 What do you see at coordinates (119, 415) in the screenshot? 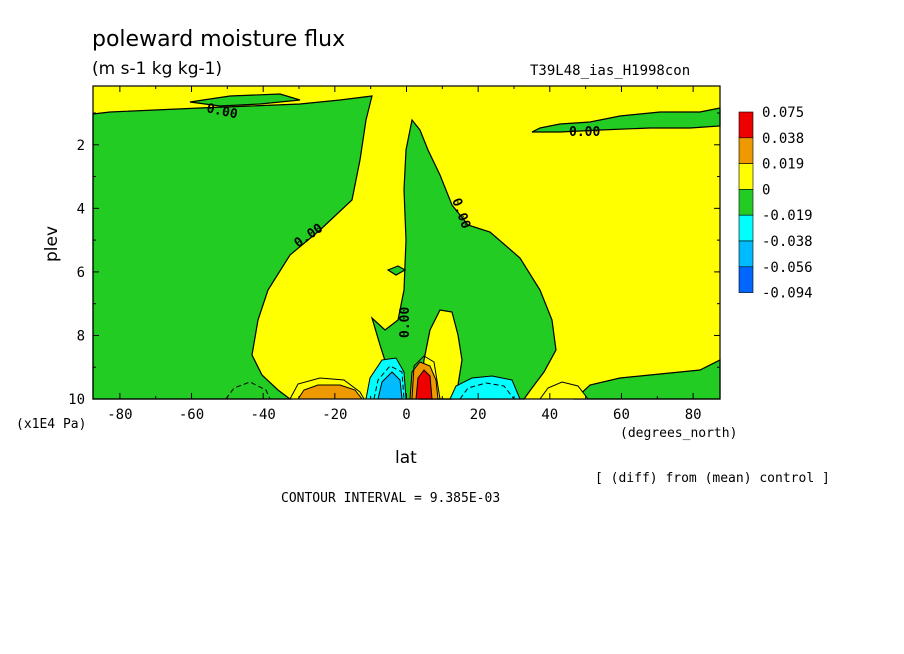
I see `x-tick-label: -80` at bounding box center [119, 415].